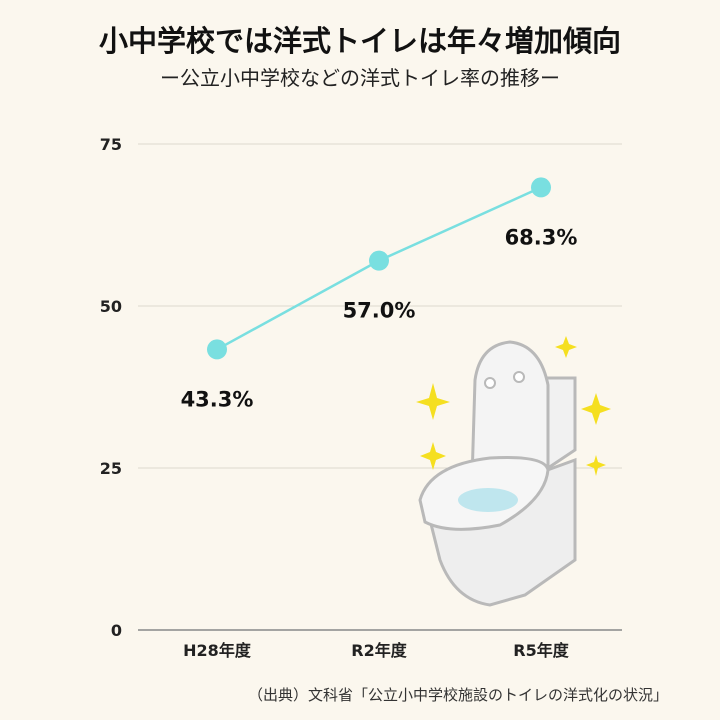 The height and width of the screenshot is (720, 720). What do you see at coordinates (111, 144) in the screenshot?
I see `y-tick-label: 75` at bounding box center [111, 144].